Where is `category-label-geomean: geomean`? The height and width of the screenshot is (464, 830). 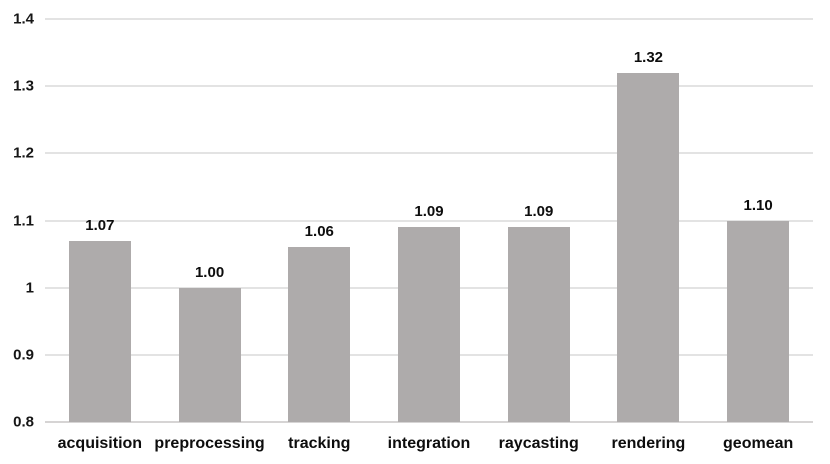 category-label-geomean: geomean is located at coordinates (758, 443).